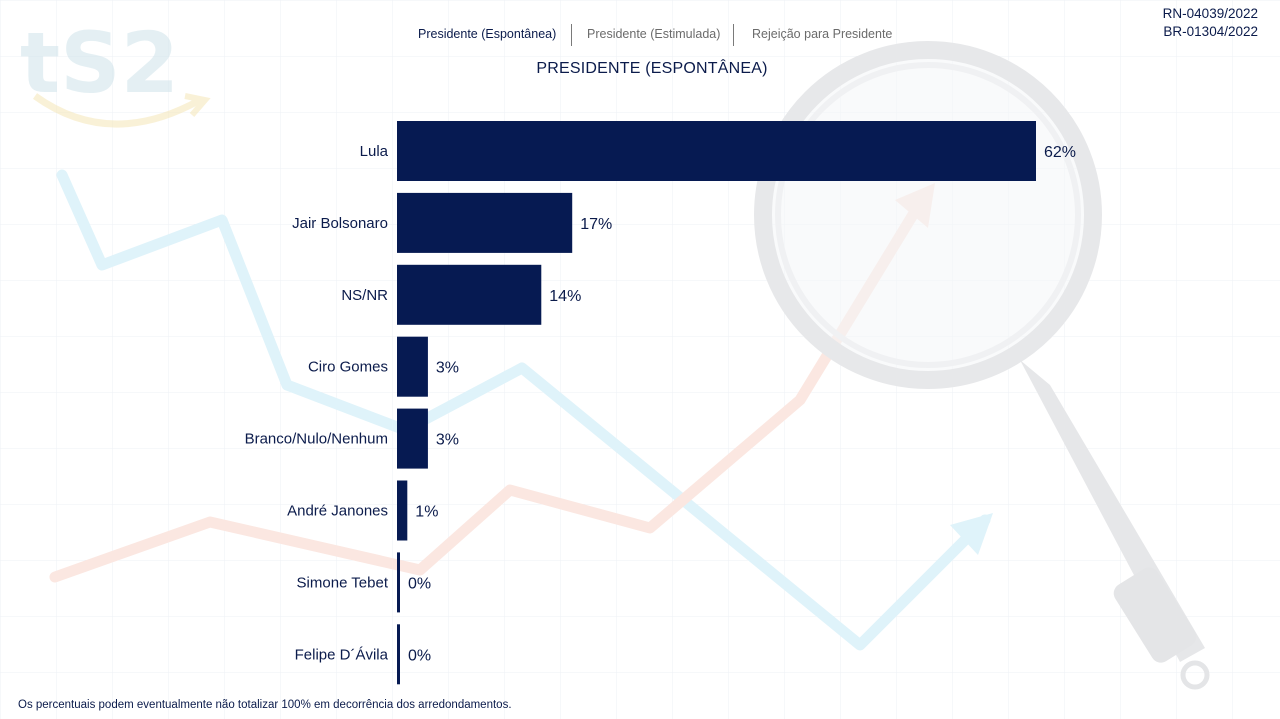 This screenshot has width=1280, height=719. I want to click on report-code-rn: RN-04039/2022, so click(1210, 13).